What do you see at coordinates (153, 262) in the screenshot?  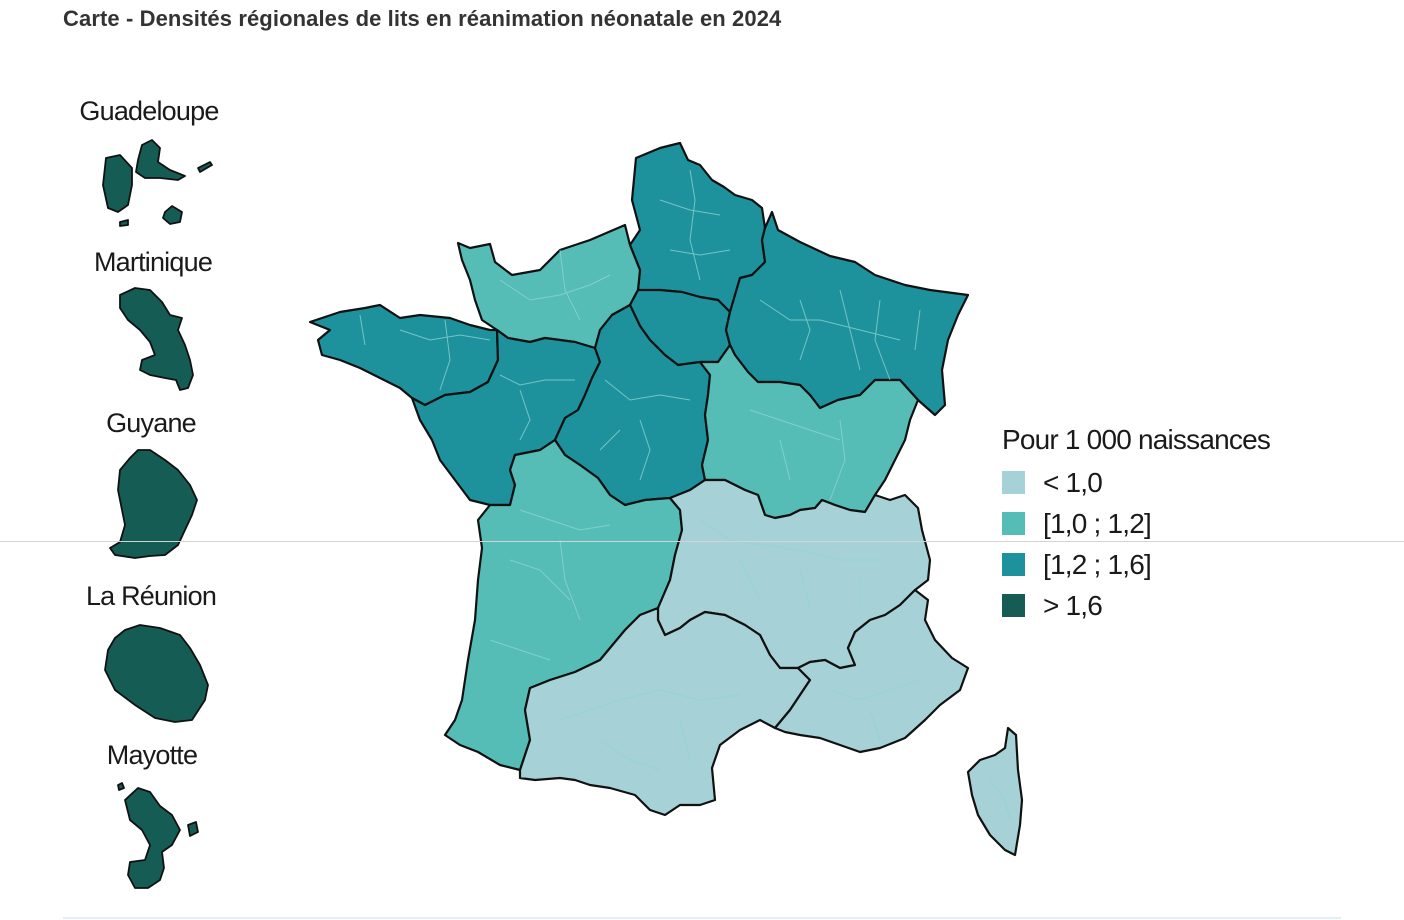 I see `label-martinique: Martinique` at bounding box center [153, 262].